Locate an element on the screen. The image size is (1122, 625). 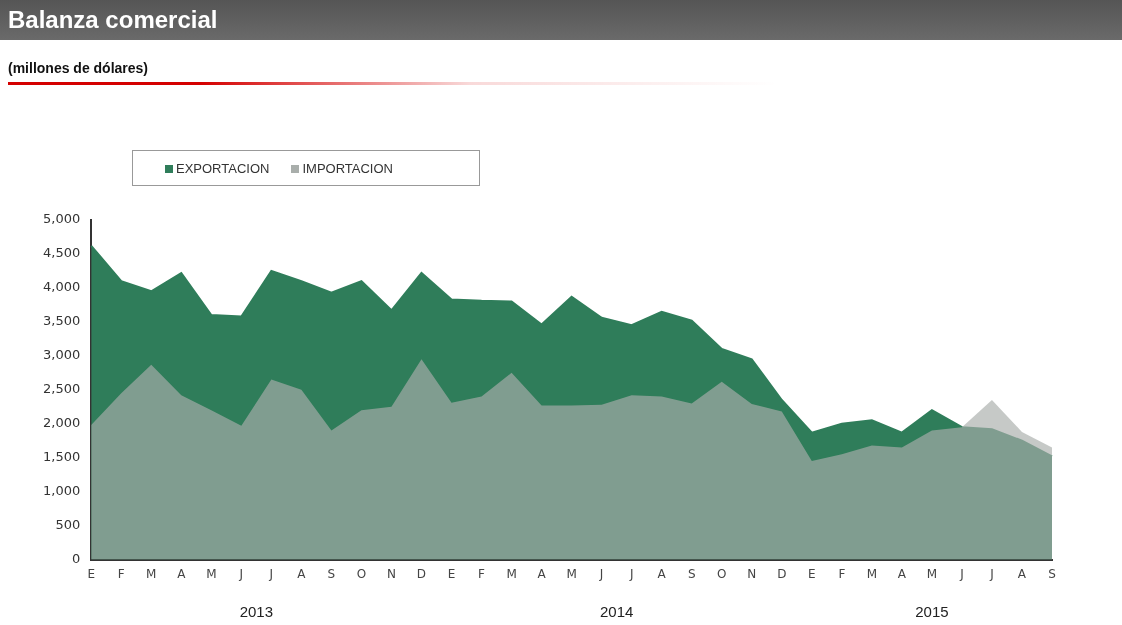
y-tick-label: 2,500 is located at coordinates (62, 389).